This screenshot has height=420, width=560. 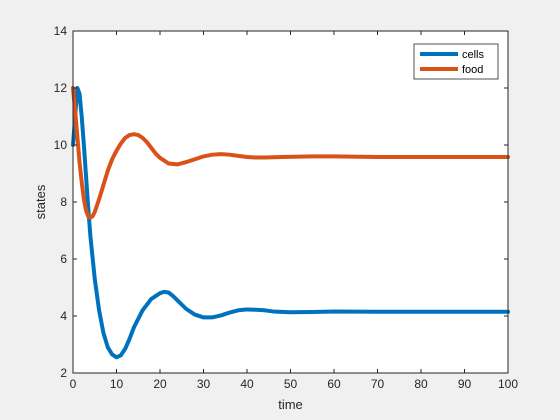 What do you see at coordinates (465, 384) in the screenshot?
I see `x-tick-label: 90` at bounding box center [465, 384].